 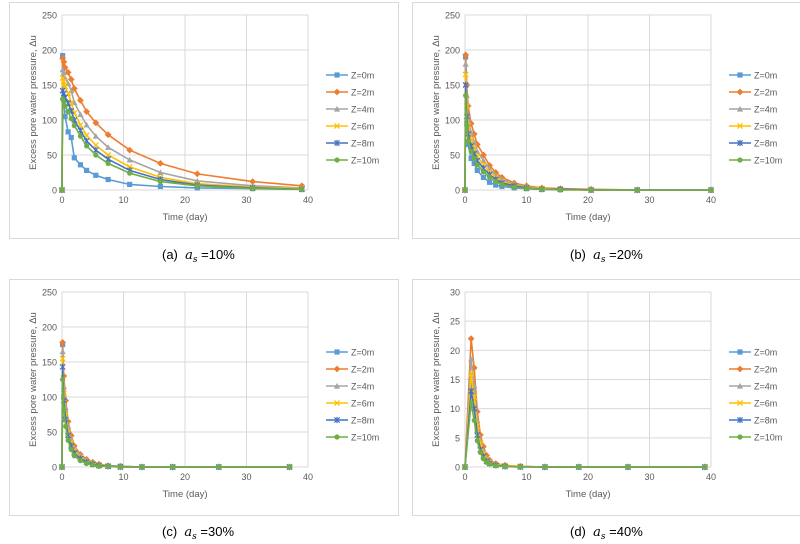 What do you see at coordinates (49, 51) in the screenshot?
I see `y-tick-label: 200` at bounding box center [49, 51].